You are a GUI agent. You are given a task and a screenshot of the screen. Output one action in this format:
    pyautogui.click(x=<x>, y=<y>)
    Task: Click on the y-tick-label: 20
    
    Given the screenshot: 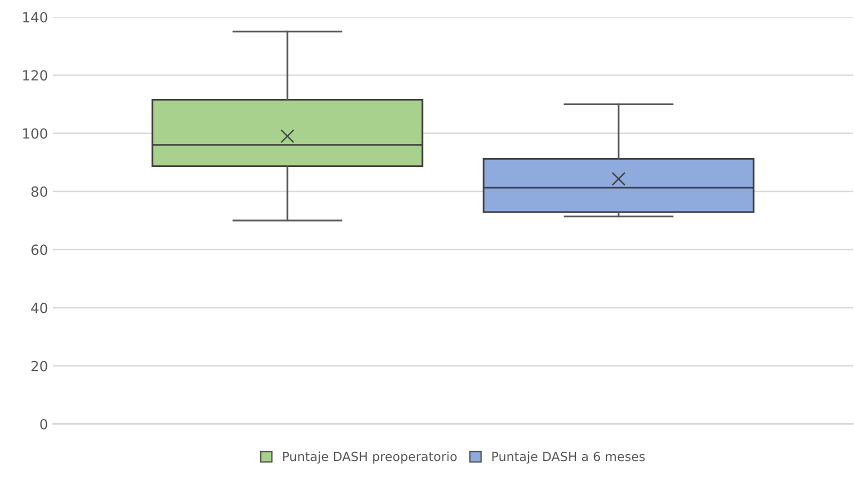 What is the action you would take?
    pyautogui.click(x=39, y=366)
    